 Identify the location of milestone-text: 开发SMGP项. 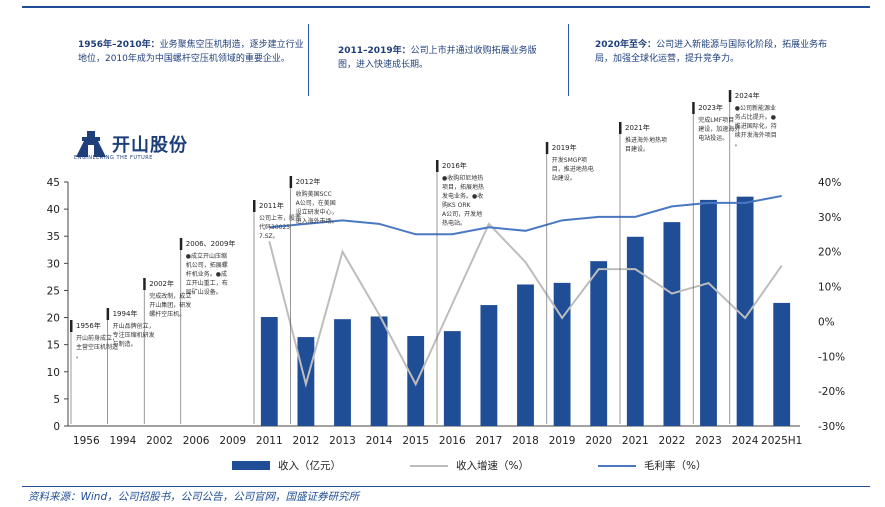
(569, 160).